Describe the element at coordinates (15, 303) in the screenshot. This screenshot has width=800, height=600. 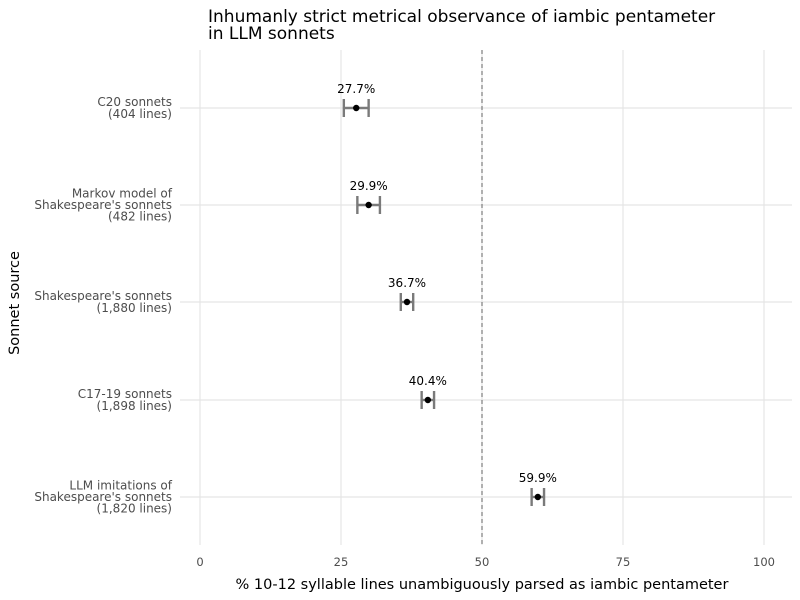
I see `y-axis-title: Sonnet source` at that location.